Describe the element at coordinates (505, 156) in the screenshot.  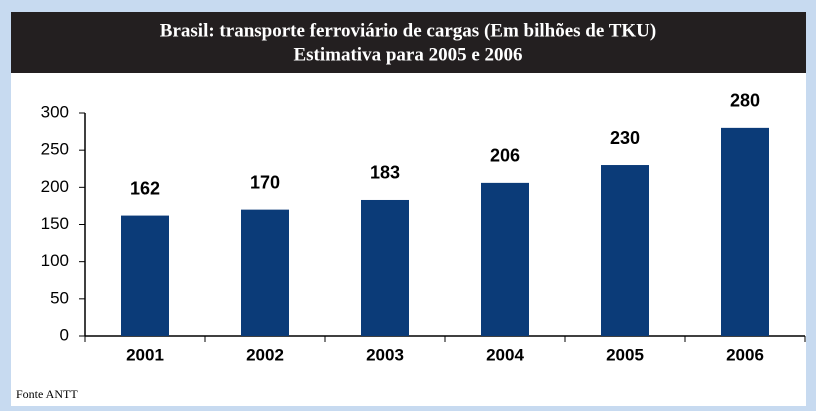
I see `data-label: 206` at that location.